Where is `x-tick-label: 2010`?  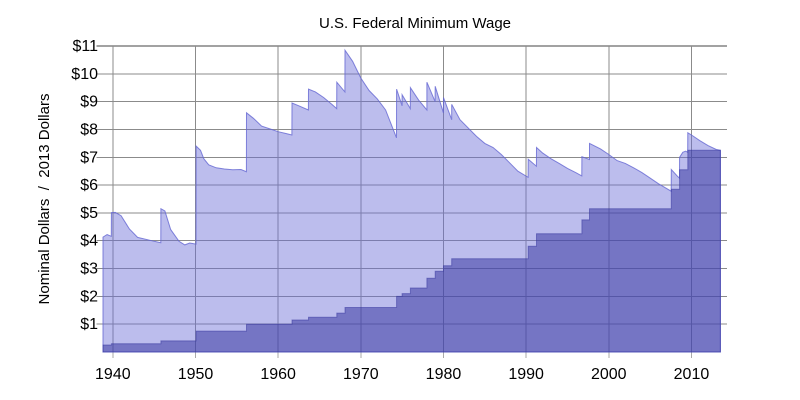
x-tick-label: 2010 is located at coordinates (692, 374).